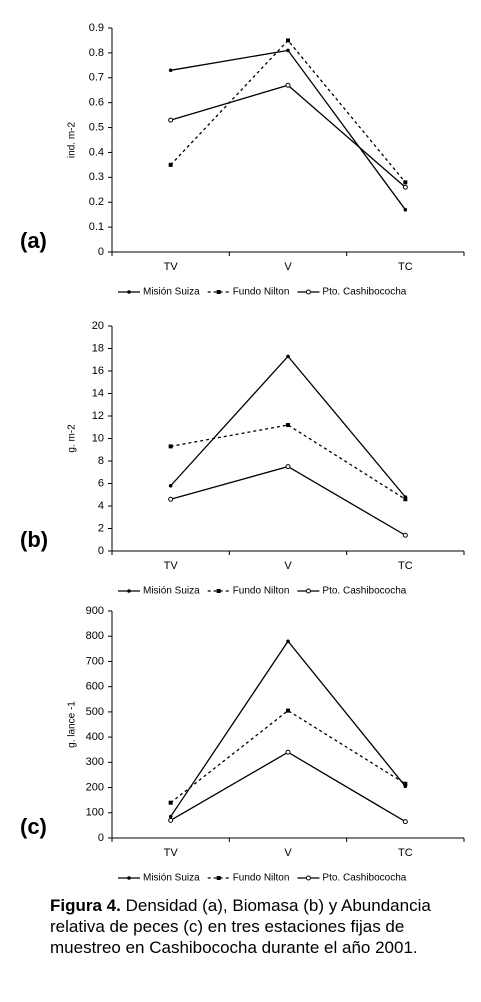  Describe the element at coordinates (95, 712) in the screenshot. I see `y-tick-label: 500` at that location.